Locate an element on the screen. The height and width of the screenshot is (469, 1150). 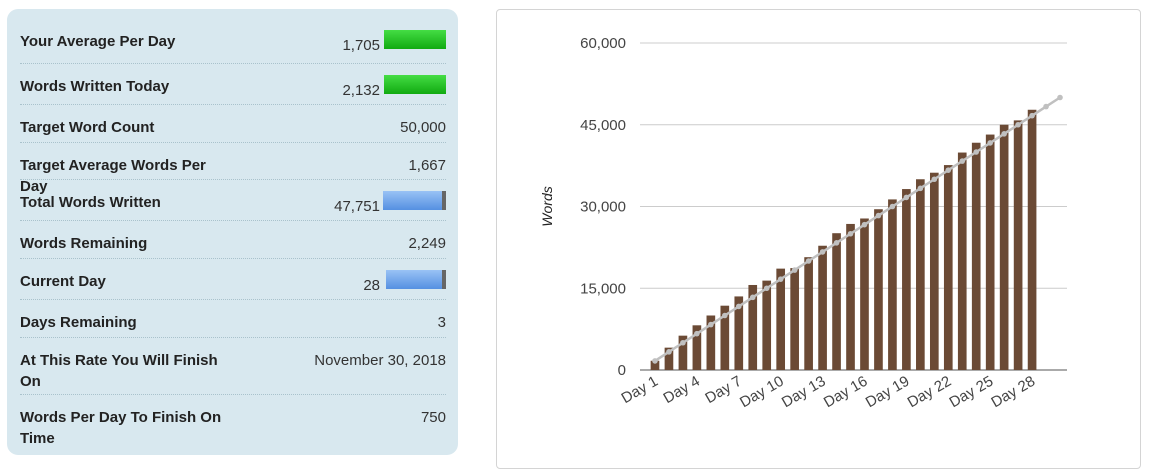
stat-label: At This Rate You Will Finish On is located at coordinates (119, 371).